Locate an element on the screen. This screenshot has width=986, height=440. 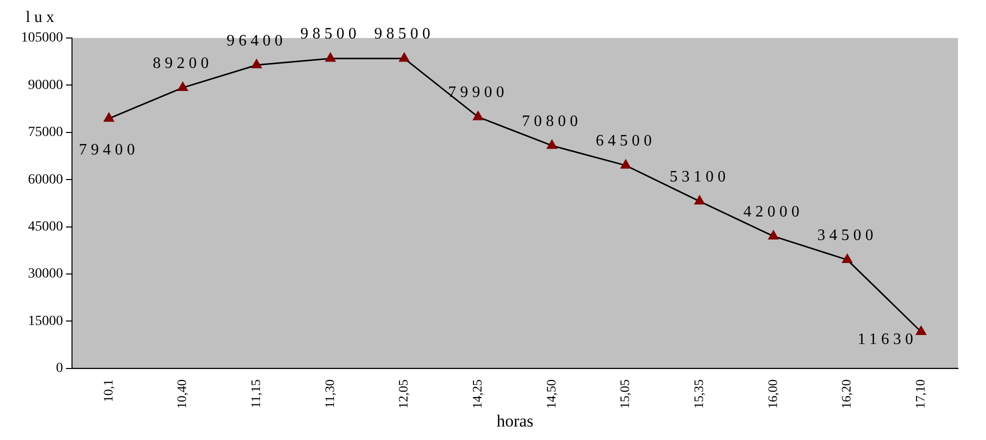
y-tick-label: 45000 is located at coordinates (45, 226).